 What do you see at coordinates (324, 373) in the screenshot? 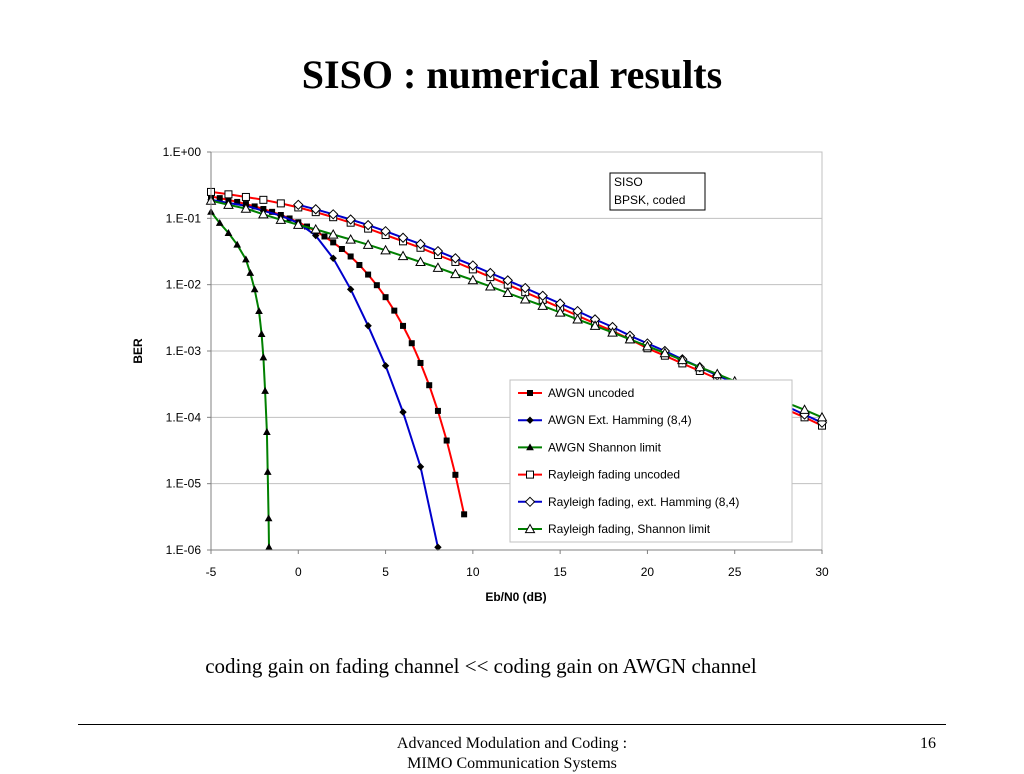
I see `series-line` at bounding box center [324, 373].